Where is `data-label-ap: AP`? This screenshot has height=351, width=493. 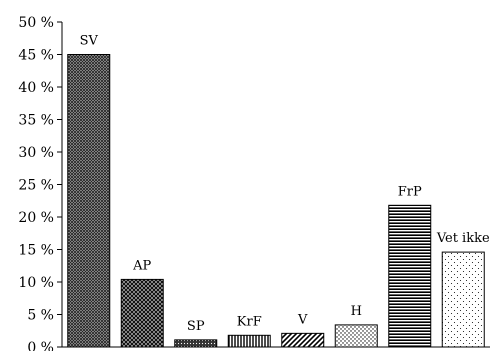
data-label-ap: AP is located at coordinates (141, 265).